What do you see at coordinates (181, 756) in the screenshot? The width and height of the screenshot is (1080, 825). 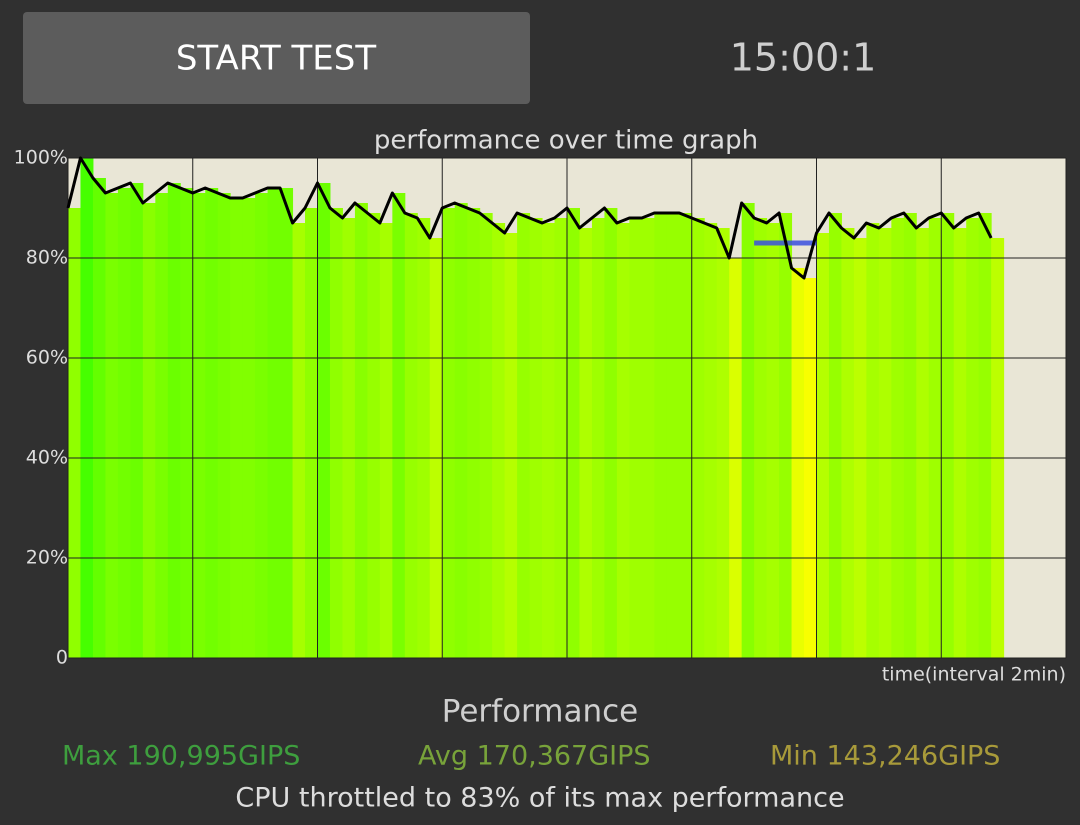 I see `stat-max: Max 190,995GIPS` at bounding box center [181, 756].